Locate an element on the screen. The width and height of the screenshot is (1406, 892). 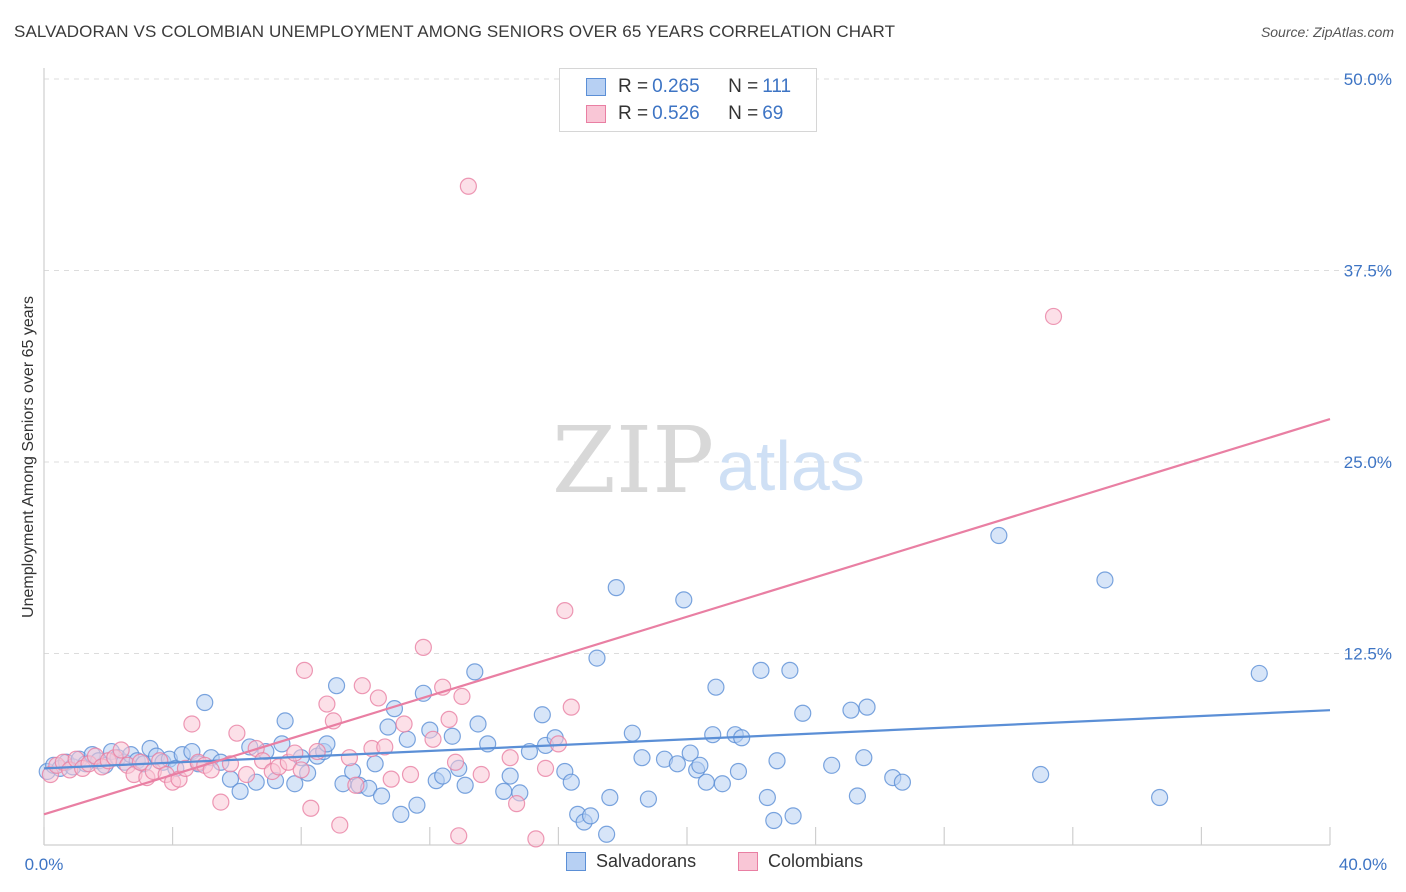
bottom-legend-salvadorans: Salvadorans is located at coordinates (631, 861).